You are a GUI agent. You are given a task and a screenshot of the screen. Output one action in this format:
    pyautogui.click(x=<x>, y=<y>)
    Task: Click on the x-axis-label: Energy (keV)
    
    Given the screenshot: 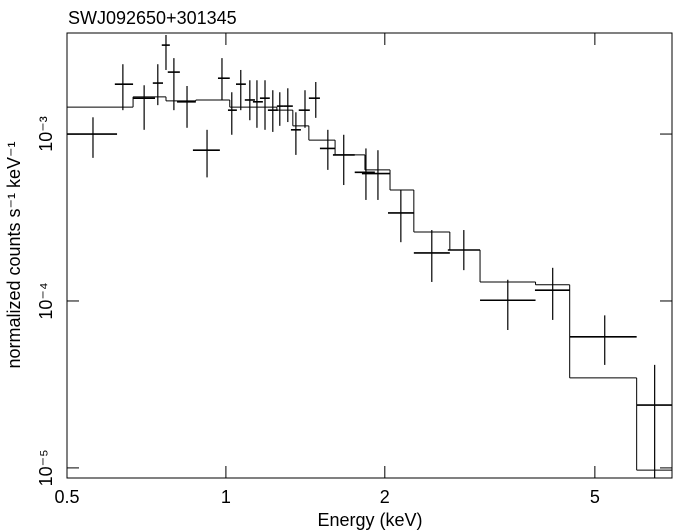 What is the action you would take?
    pyautogui.click(x=369, y=520)
    